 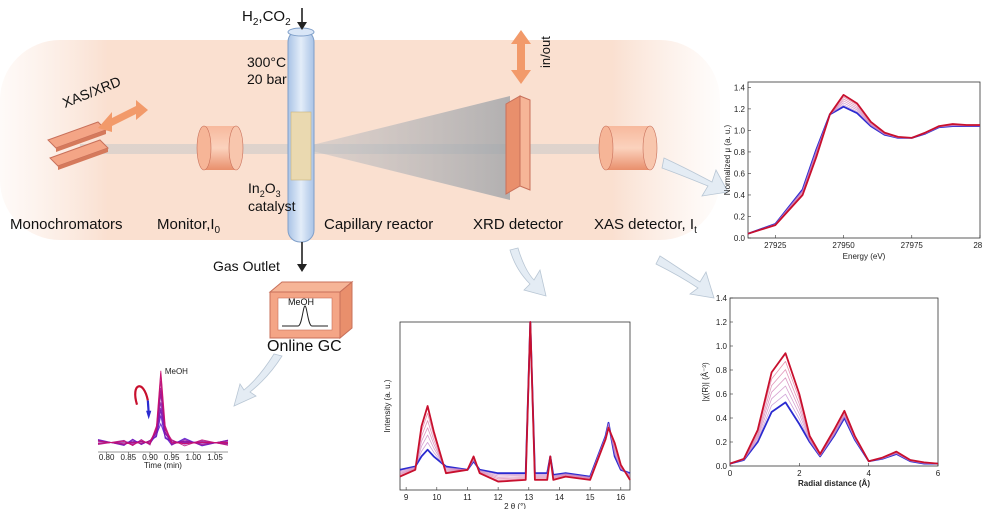 I want to click on online-gc-box, so click(x=311, y=310).